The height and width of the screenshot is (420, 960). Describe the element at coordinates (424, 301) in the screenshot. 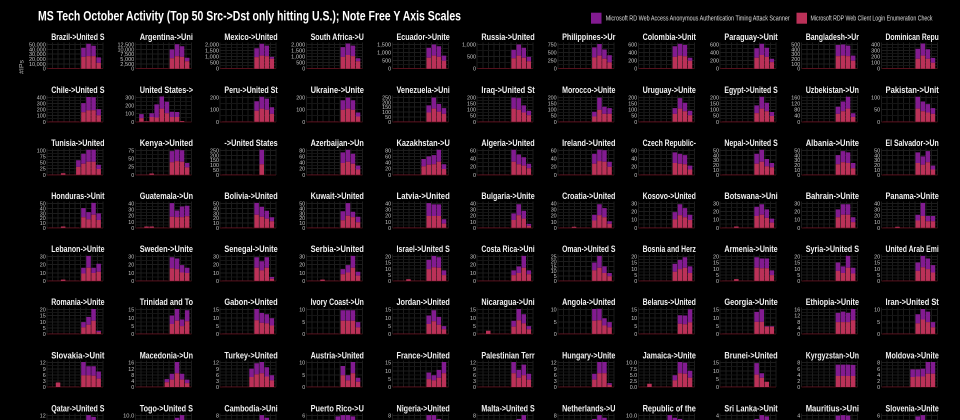

I see `svg-text: Jordan->United` at that location.